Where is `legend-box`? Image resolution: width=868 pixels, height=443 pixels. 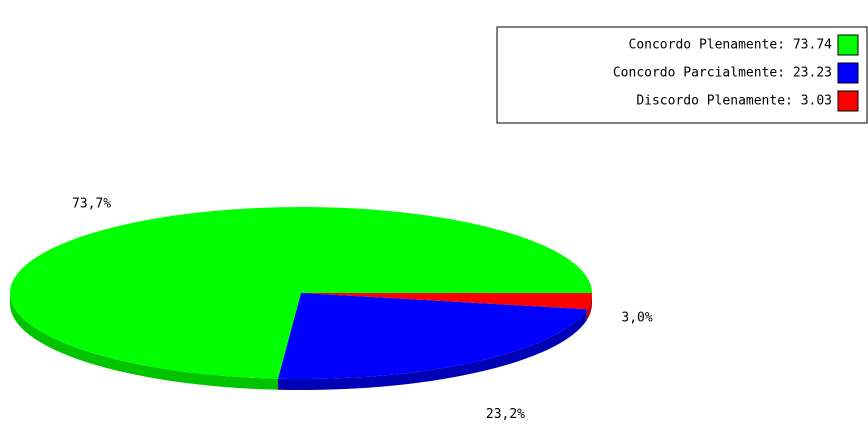
legend-box is located at coordinates (682, 75).